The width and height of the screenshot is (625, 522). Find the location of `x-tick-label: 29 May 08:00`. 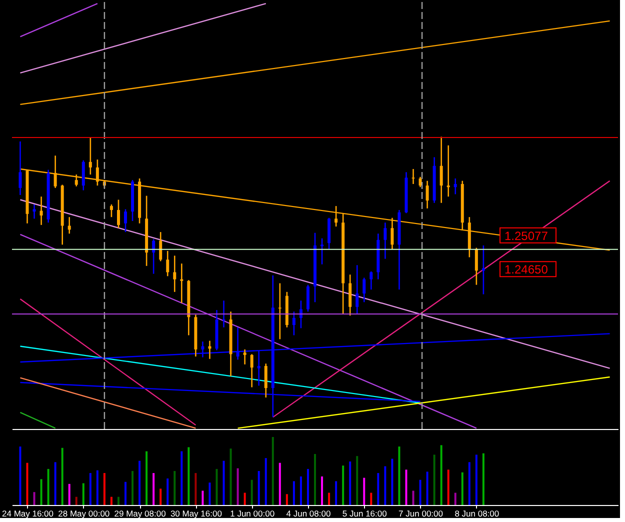

x-tick-label: 29 May 08:00 is located at coordinates (140, 513).